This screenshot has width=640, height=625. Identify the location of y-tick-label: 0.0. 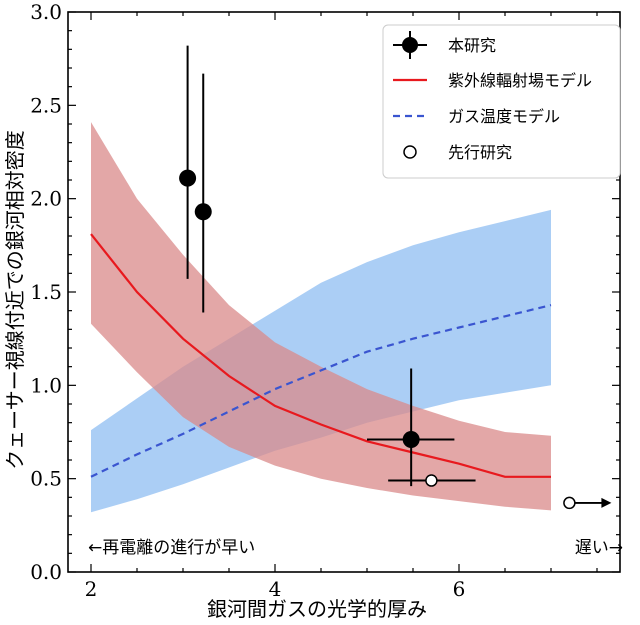
(46, 572).